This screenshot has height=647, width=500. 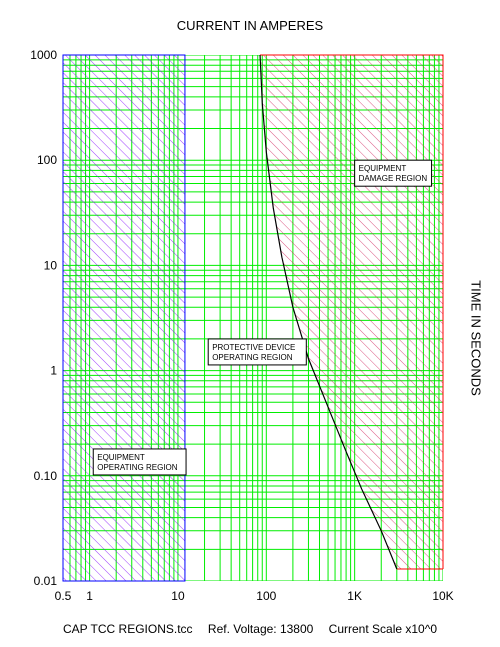 I want to click on footer-voltage: Ref. Voltage: 13800, so click(x=260, y=629).